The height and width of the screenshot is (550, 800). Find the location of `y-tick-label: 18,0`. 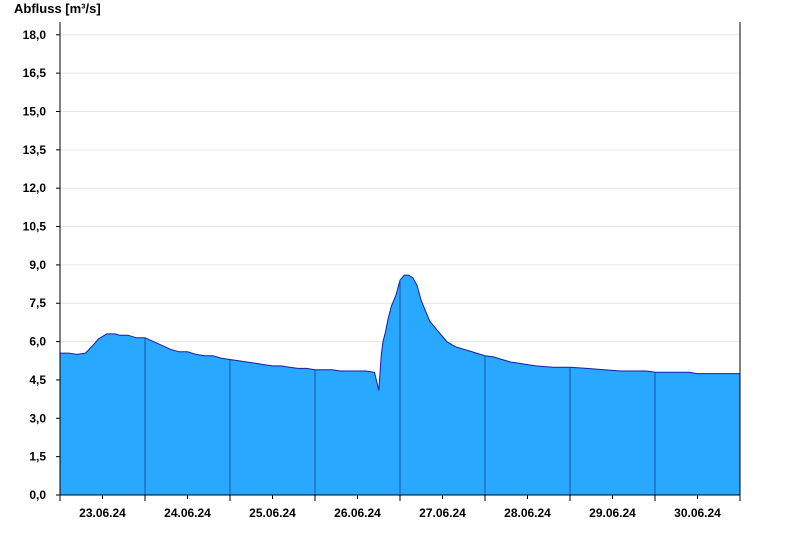

y-tick-label: 18,0 is located at coordinates (35, 35).